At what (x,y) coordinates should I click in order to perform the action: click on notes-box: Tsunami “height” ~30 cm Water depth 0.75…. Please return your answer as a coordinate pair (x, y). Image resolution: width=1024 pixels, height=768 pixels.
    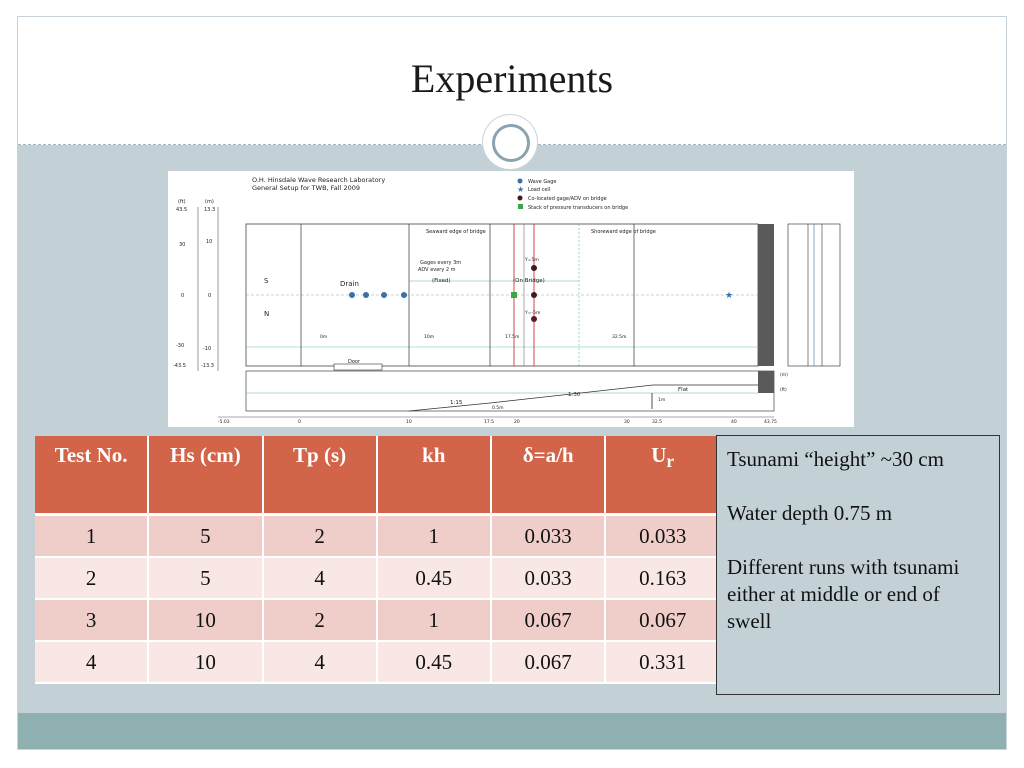
    Looking at the image, I should click on (858, 565).